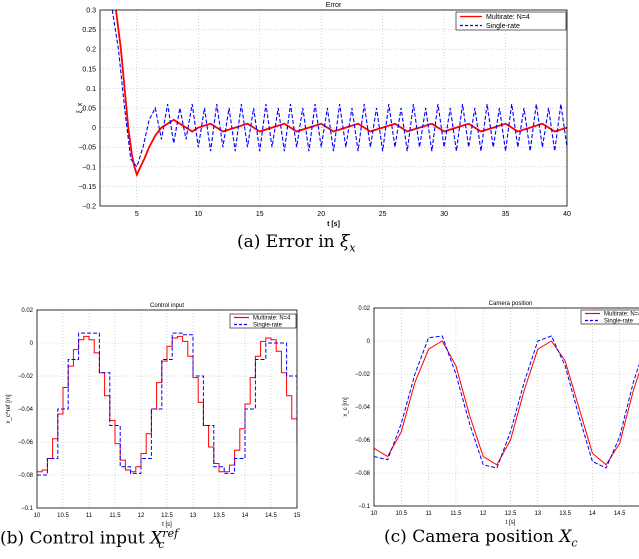  Describe the element at coordinates (89, 206) in the screenshot. I see `y-tick-label: −0.2` at that location.